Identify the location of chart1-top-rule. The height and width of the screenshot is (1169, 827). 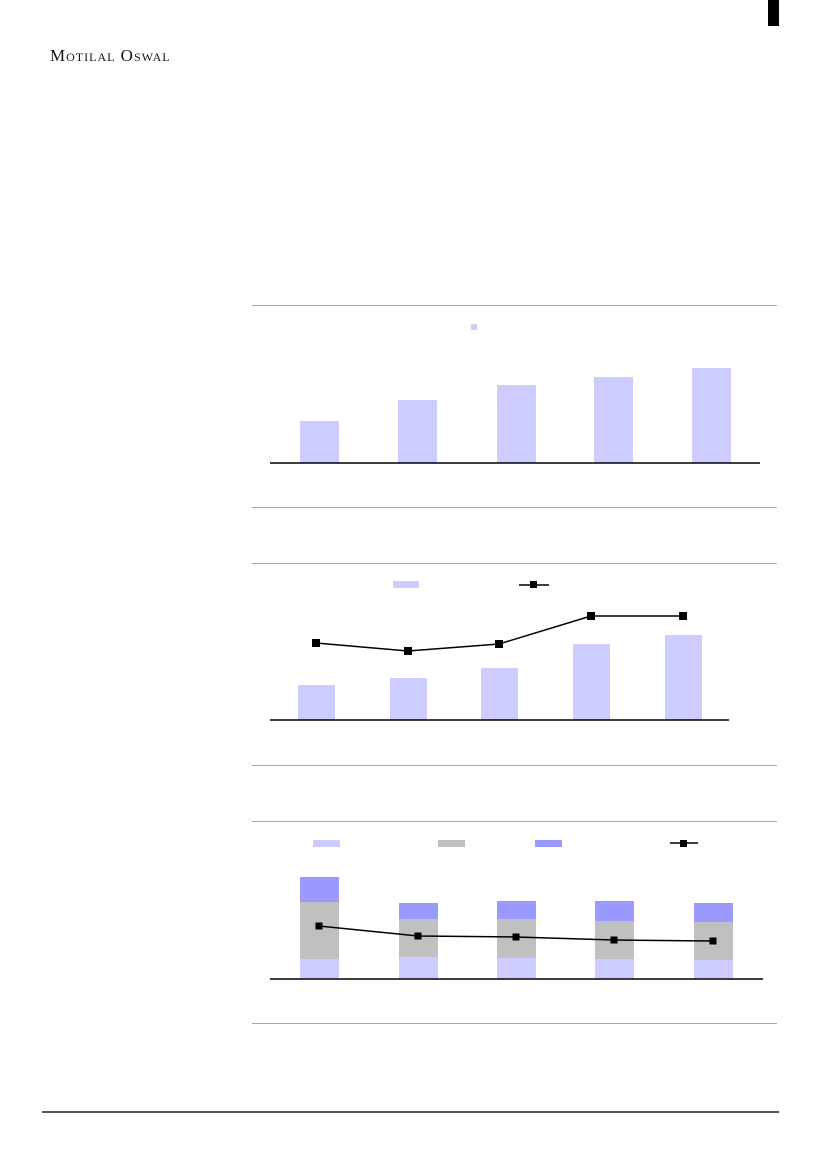
(514, 305).